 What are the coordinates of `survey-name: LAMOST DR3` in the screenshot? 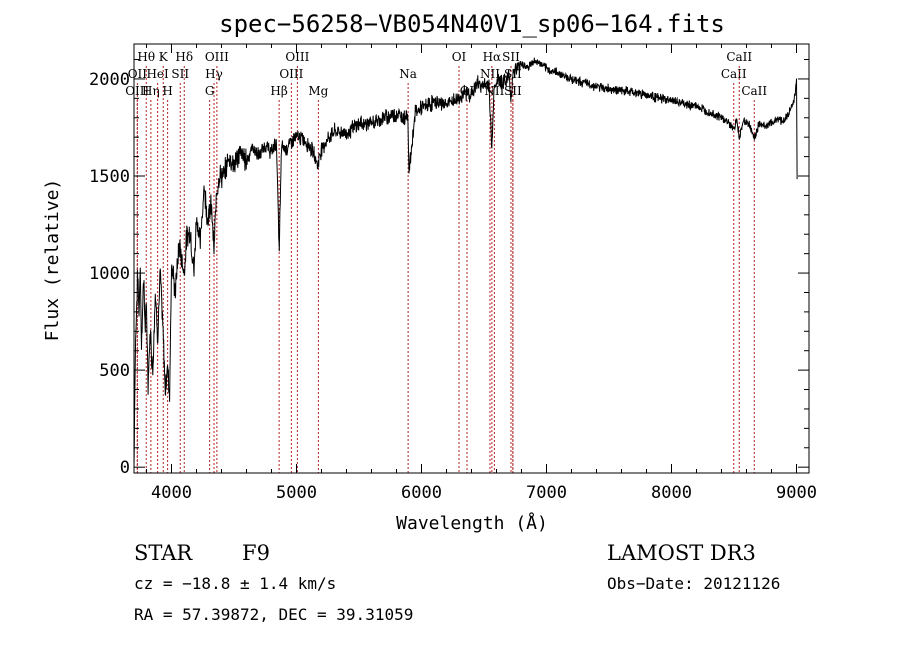 It's located at (681, 553).